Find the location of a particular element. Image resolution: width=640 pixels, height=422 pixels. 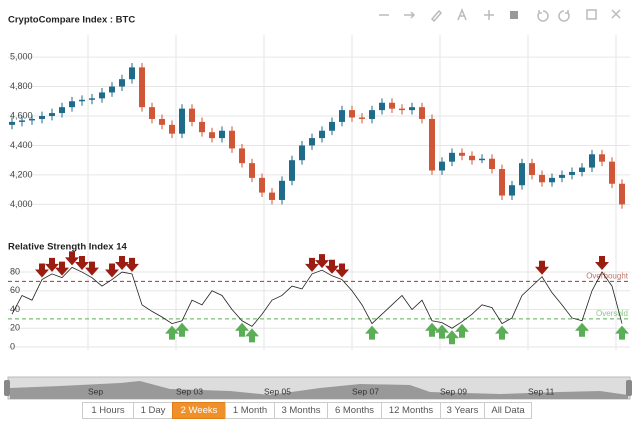

y-tick-label: 4,000 is located at coordinates (21, 204).